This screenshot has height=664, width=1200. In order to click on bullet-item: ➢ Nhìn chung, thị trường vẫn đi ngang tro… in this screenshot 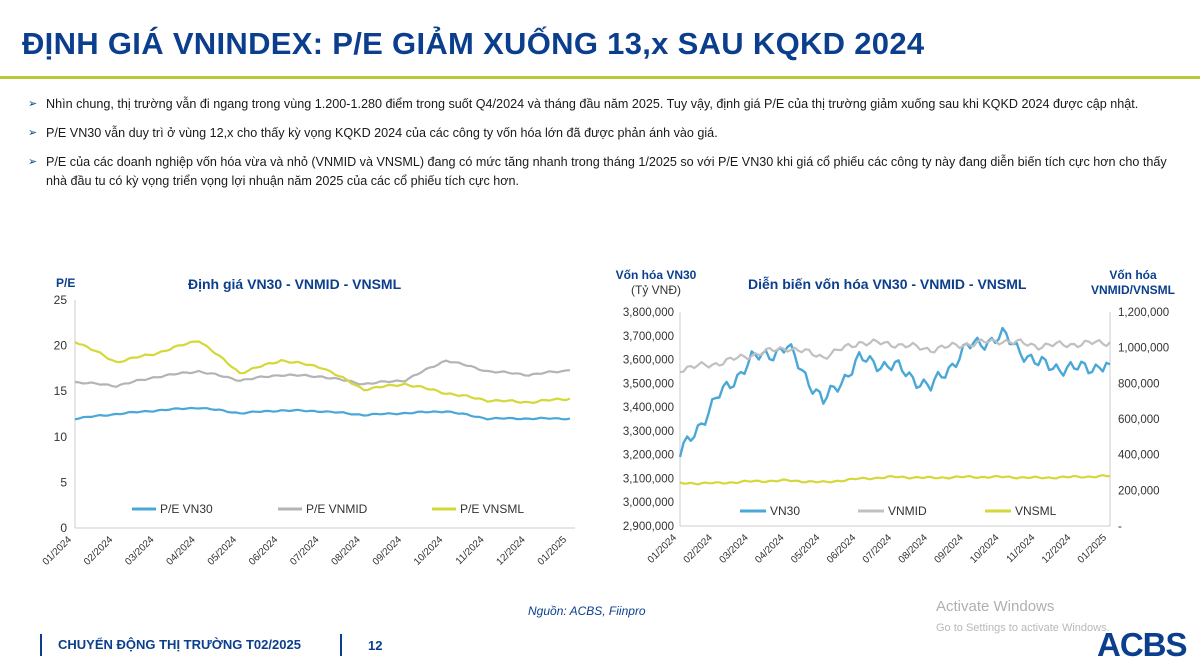, I will do `click(603, 104)`.